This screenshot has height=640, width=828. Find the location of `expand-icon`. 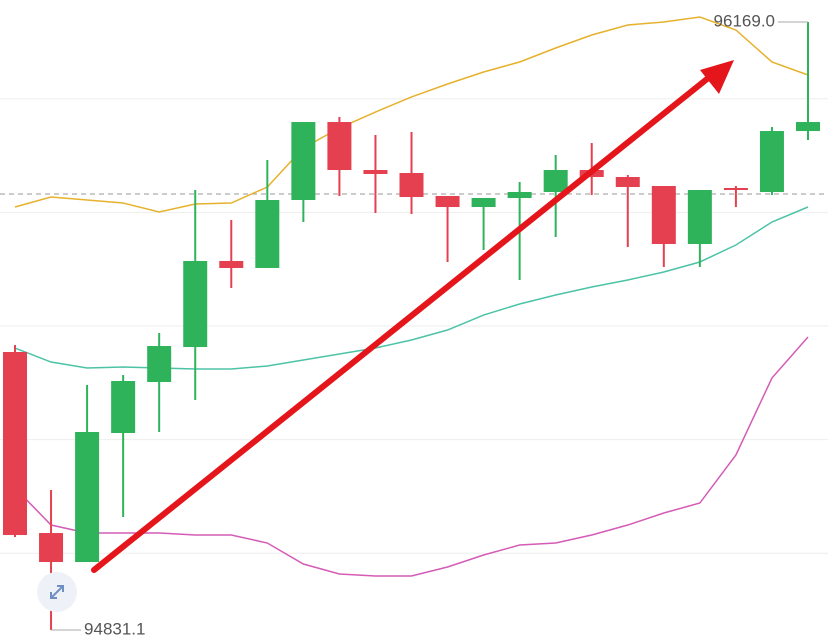

expand-icon is located at coordinates (57, 592).